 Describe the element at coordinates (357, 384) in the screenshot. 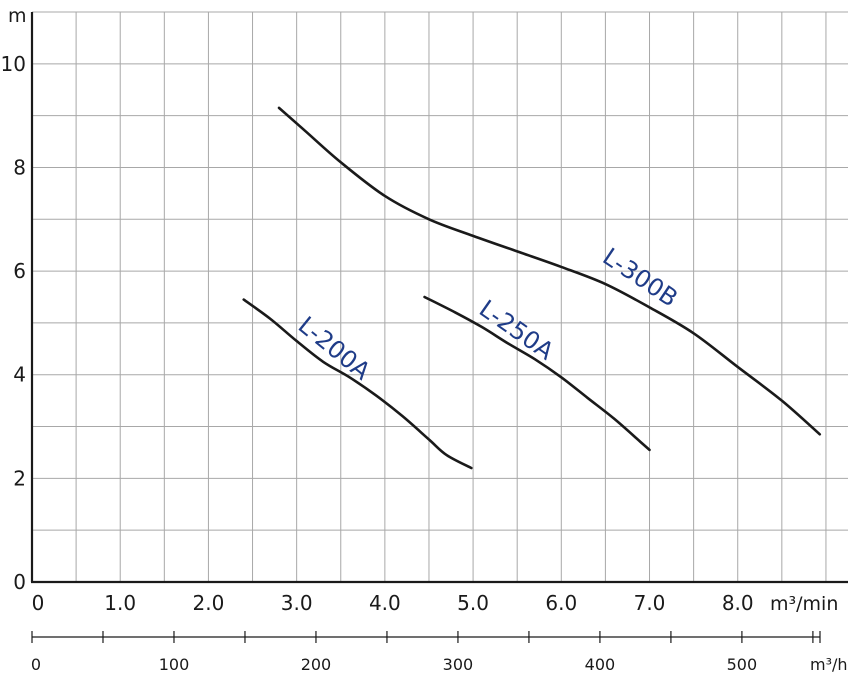

I see `curve-l-200a` at that location.